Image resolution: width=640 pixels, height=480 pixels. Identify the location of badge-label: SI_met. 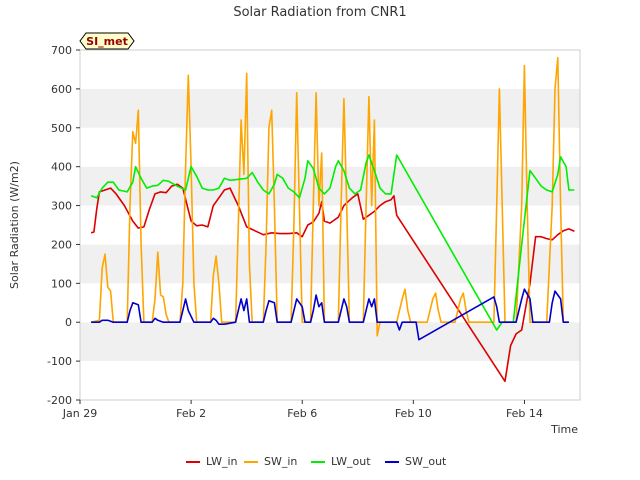
(107, 41).